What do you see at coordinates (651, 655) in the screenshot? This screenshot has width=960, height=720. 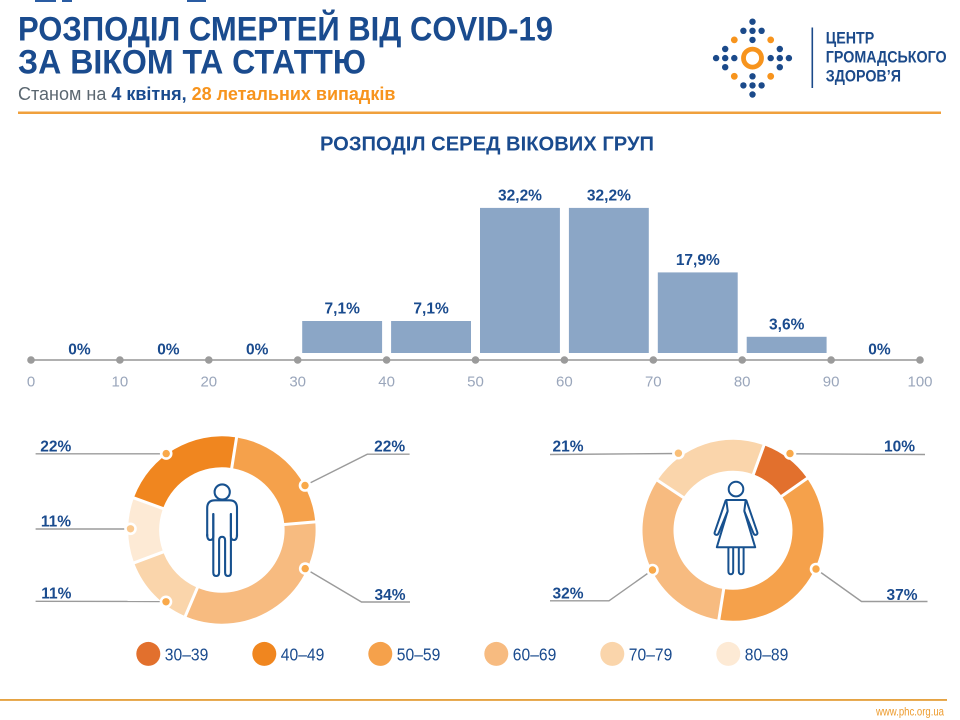 I see `svg-text: 70–79` at bounding box center [651, 655].